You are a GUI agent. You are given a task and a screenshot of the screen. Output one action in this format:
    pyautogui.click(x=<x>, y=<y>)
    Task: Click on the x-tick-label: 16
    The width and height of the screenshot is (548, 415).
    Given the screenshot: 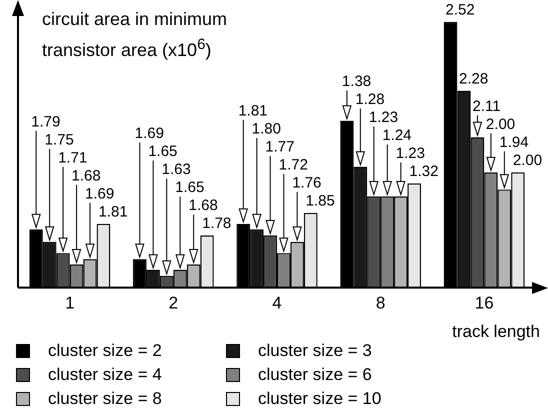 What is the action you would take?
    pyautogui.click(x=484, y=302)
    